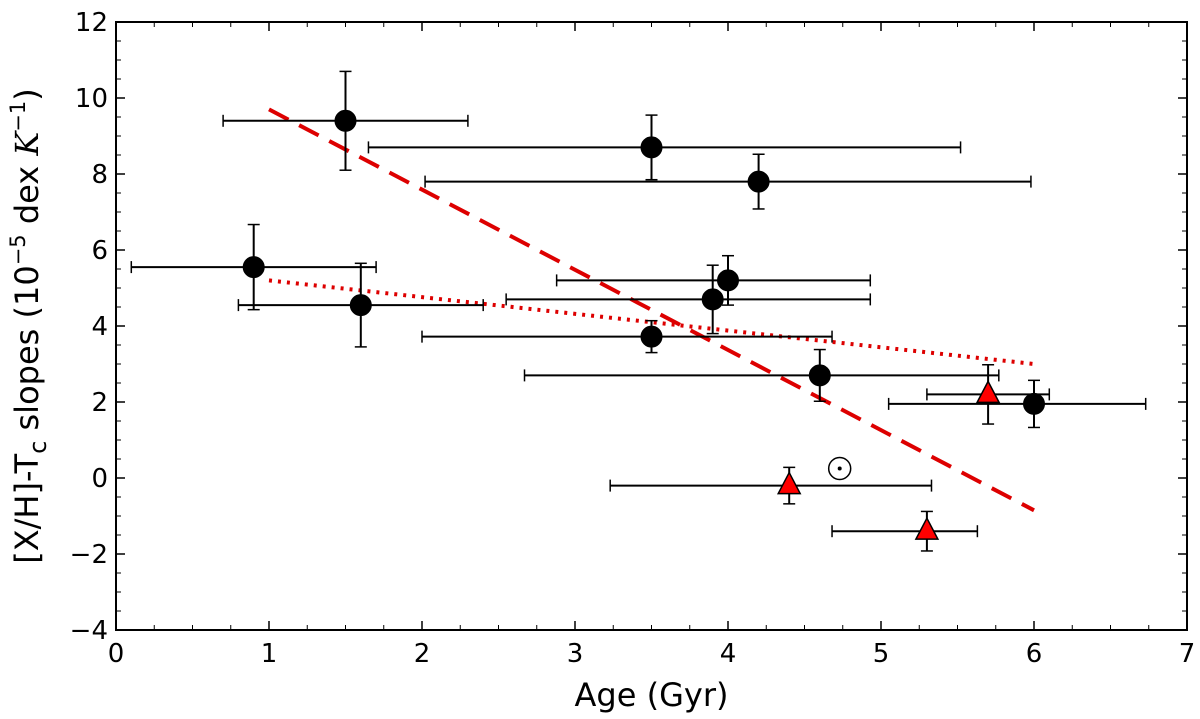 The height and width of the screenshot is (719, 1200). I want to click on y-tick-label: −2, so click(89, 555).